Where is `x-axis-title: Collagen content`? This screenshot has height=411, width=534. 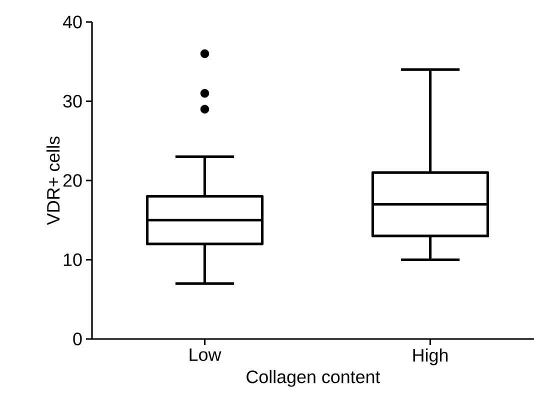 x-axis-title: Collagen content is located at coordinates (313, 378).